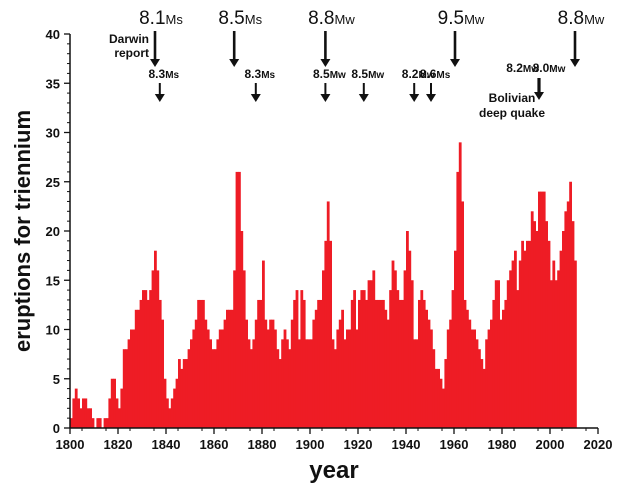 This screenshot has width=620, height=489. I want to click on magnitude-label: 8.6Ms, so click(435, 74).